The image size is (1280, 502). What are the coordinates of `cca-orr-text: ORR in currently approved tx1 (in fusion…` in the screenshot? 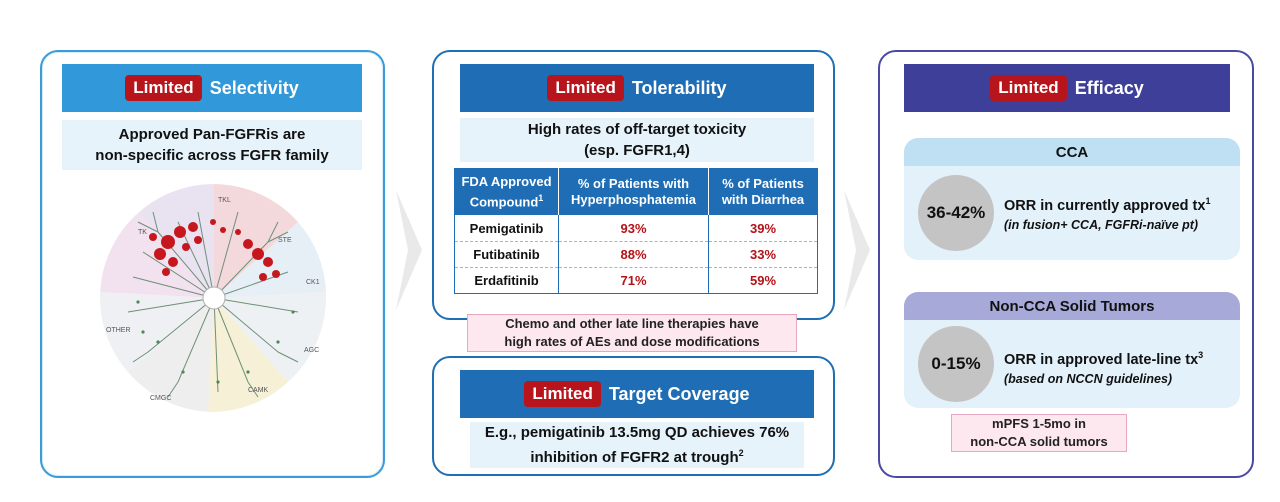 It's located at (1107, 214).